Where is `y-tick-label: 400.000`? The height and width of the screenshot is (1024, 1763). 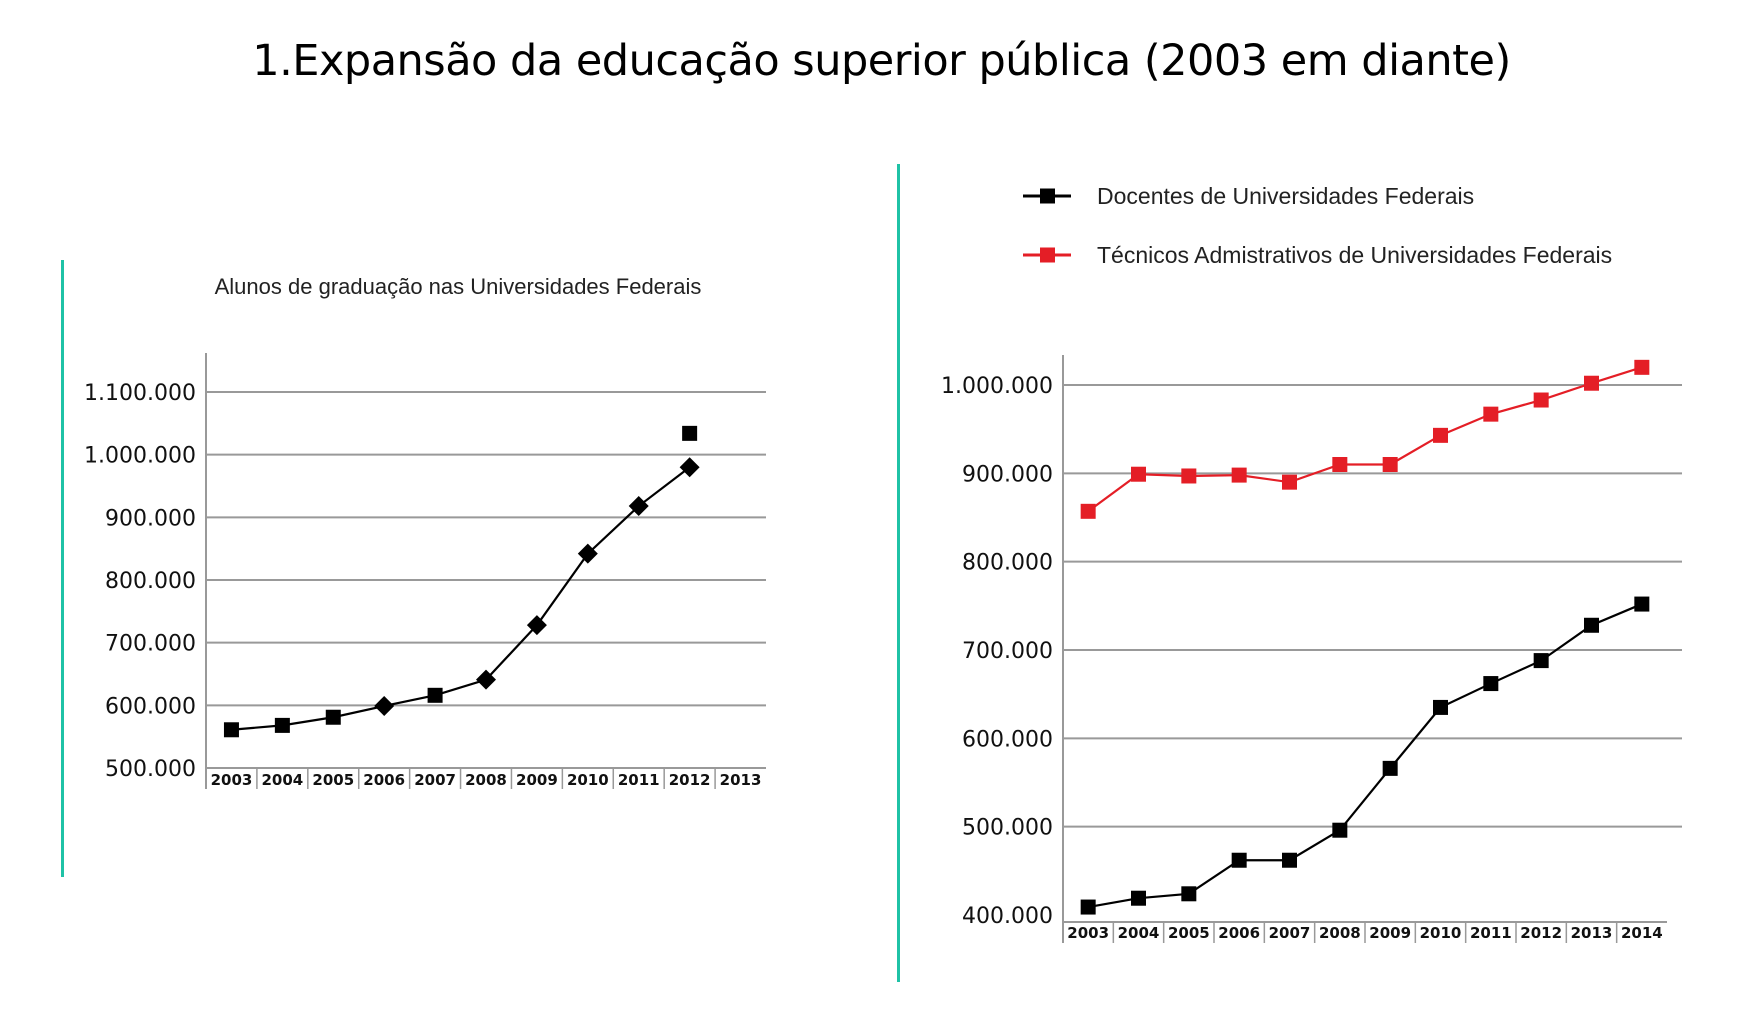 y-tick-label: 400.000 is located at coordinates (1007, 916).